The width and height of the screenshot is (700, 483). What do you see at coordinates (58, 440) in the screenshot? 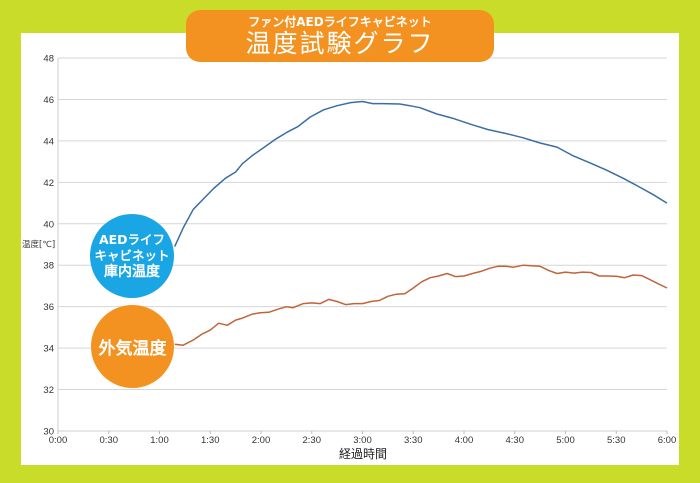
I see `x-tick-label: 0:00` at bounding box center [58, 440].